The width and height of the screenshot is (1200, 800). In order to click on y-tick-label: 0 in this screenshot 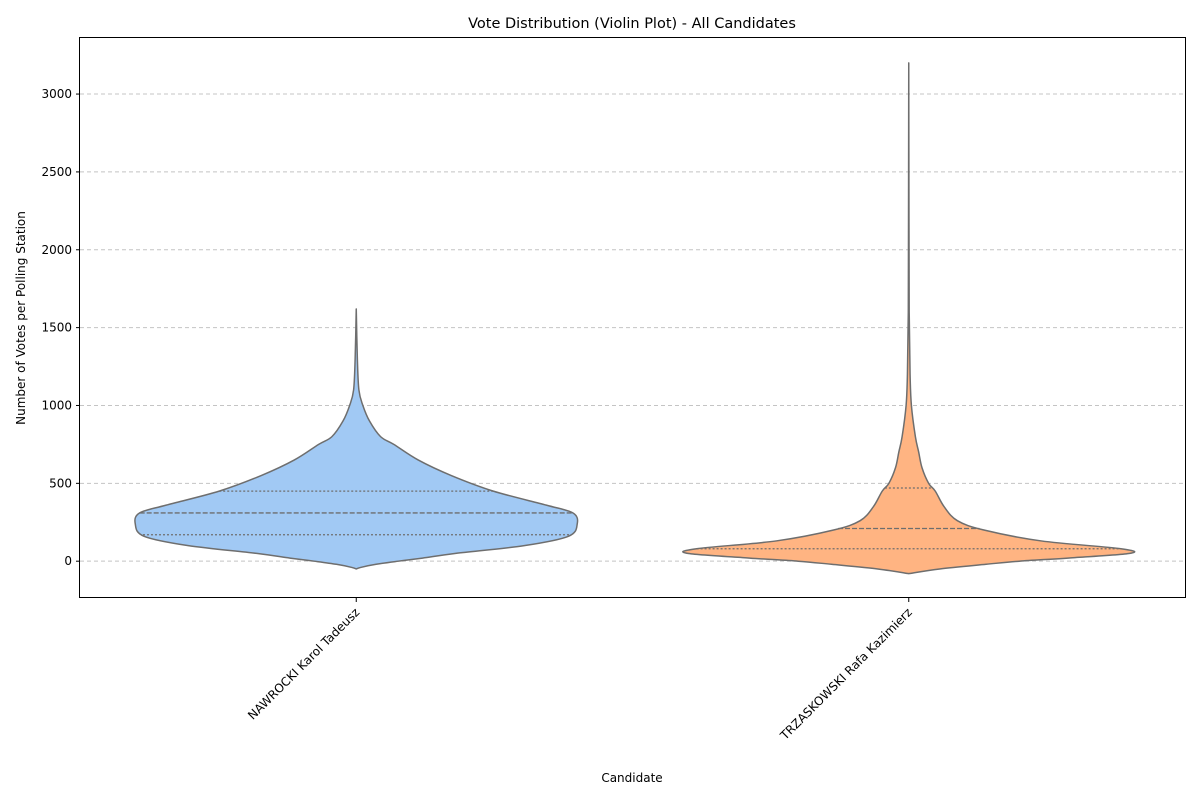, I will do `click(68, 561)`.